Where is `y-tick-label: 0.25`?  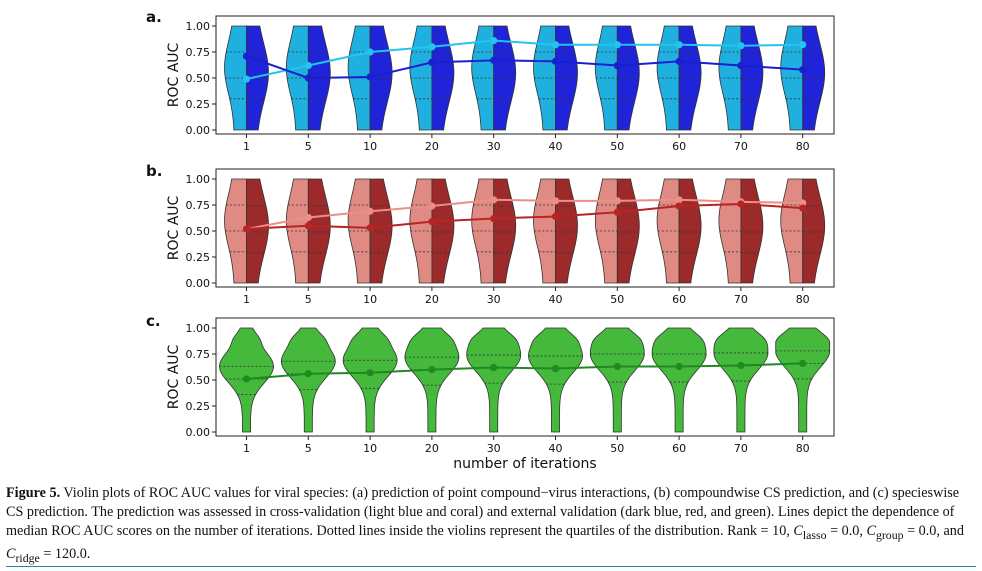
y-tick-label: 0.25 is located at coordinates (198, 406).